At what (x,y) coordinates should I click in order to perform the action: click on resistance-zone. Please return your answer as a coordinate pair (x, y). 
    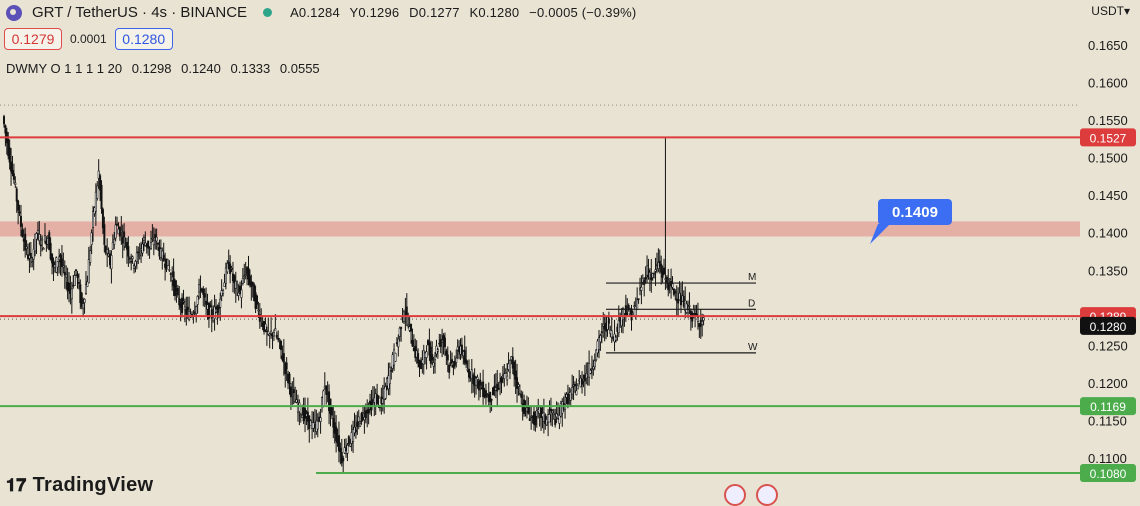
    Looking at the image, I should click on (540, 229).